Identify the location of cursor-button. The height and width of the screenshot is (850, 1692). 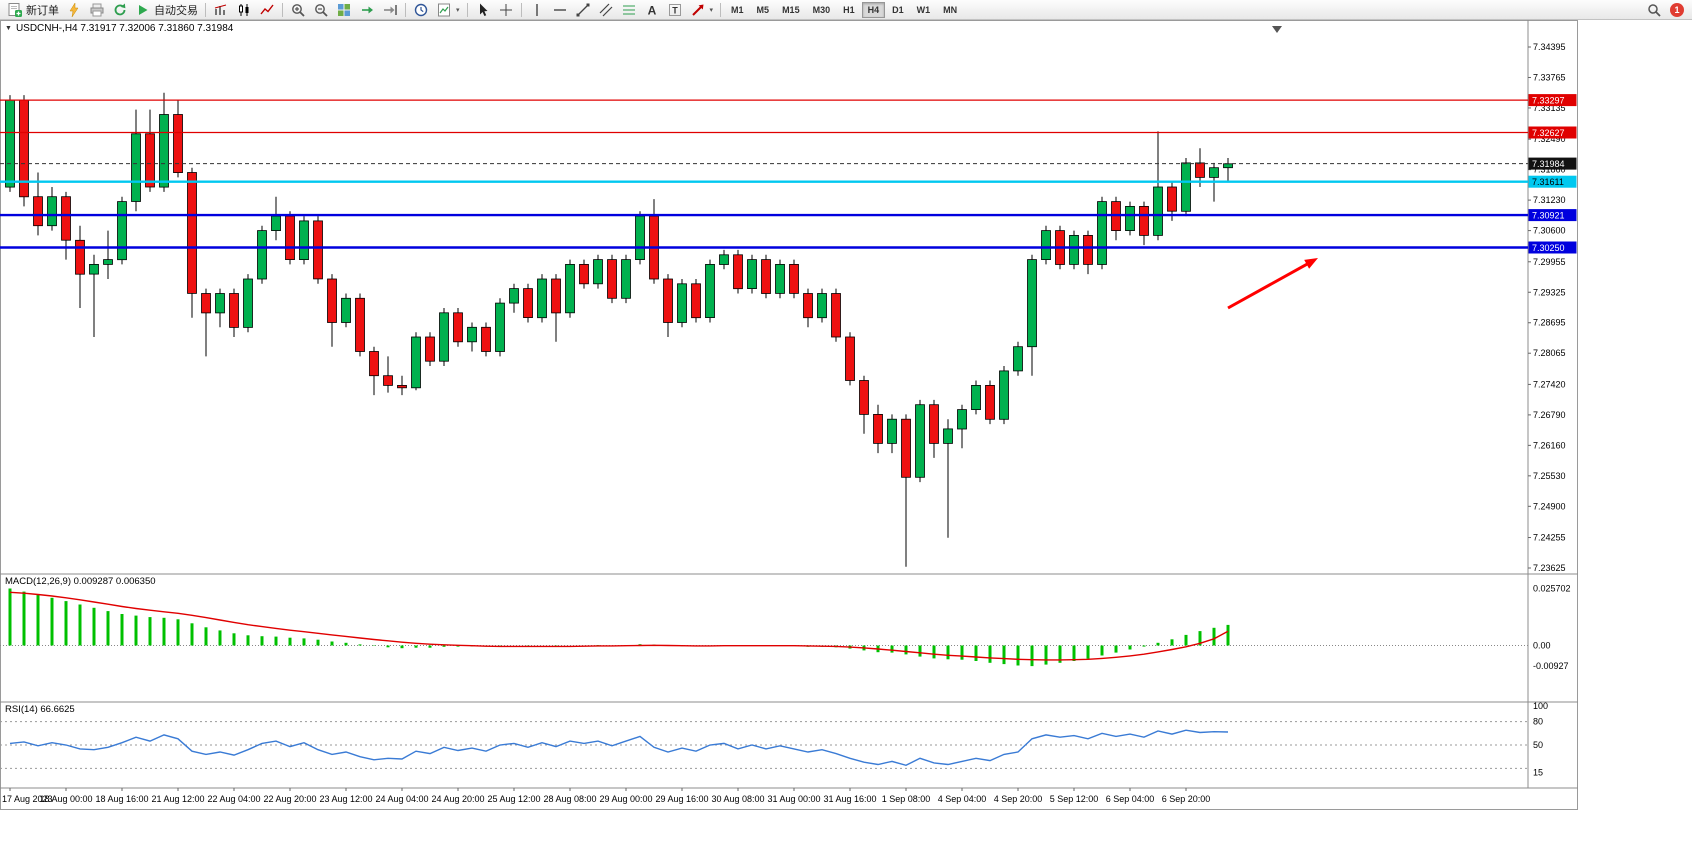
(483, 10).